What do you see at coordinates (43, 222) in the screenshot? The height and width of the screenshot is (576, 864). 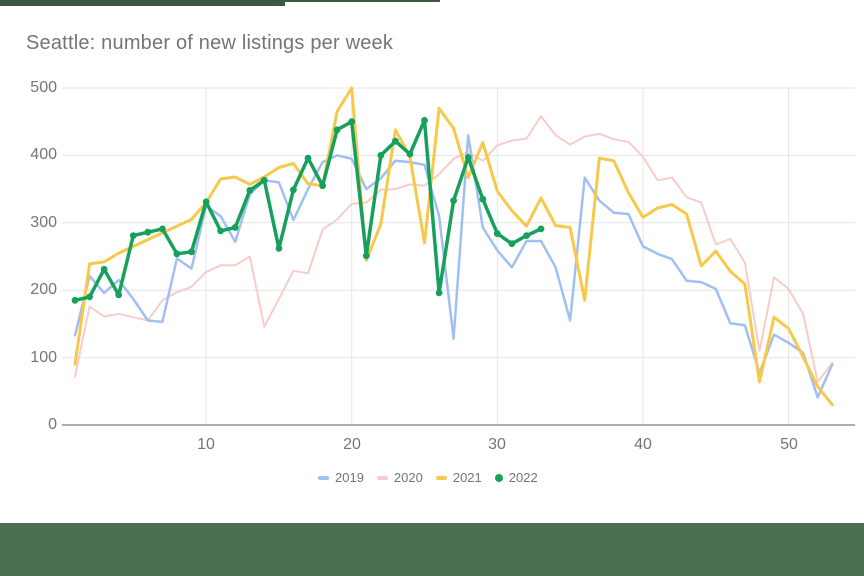 I see `y-axis-tick-label: 300` at bounding box center [43, 222].